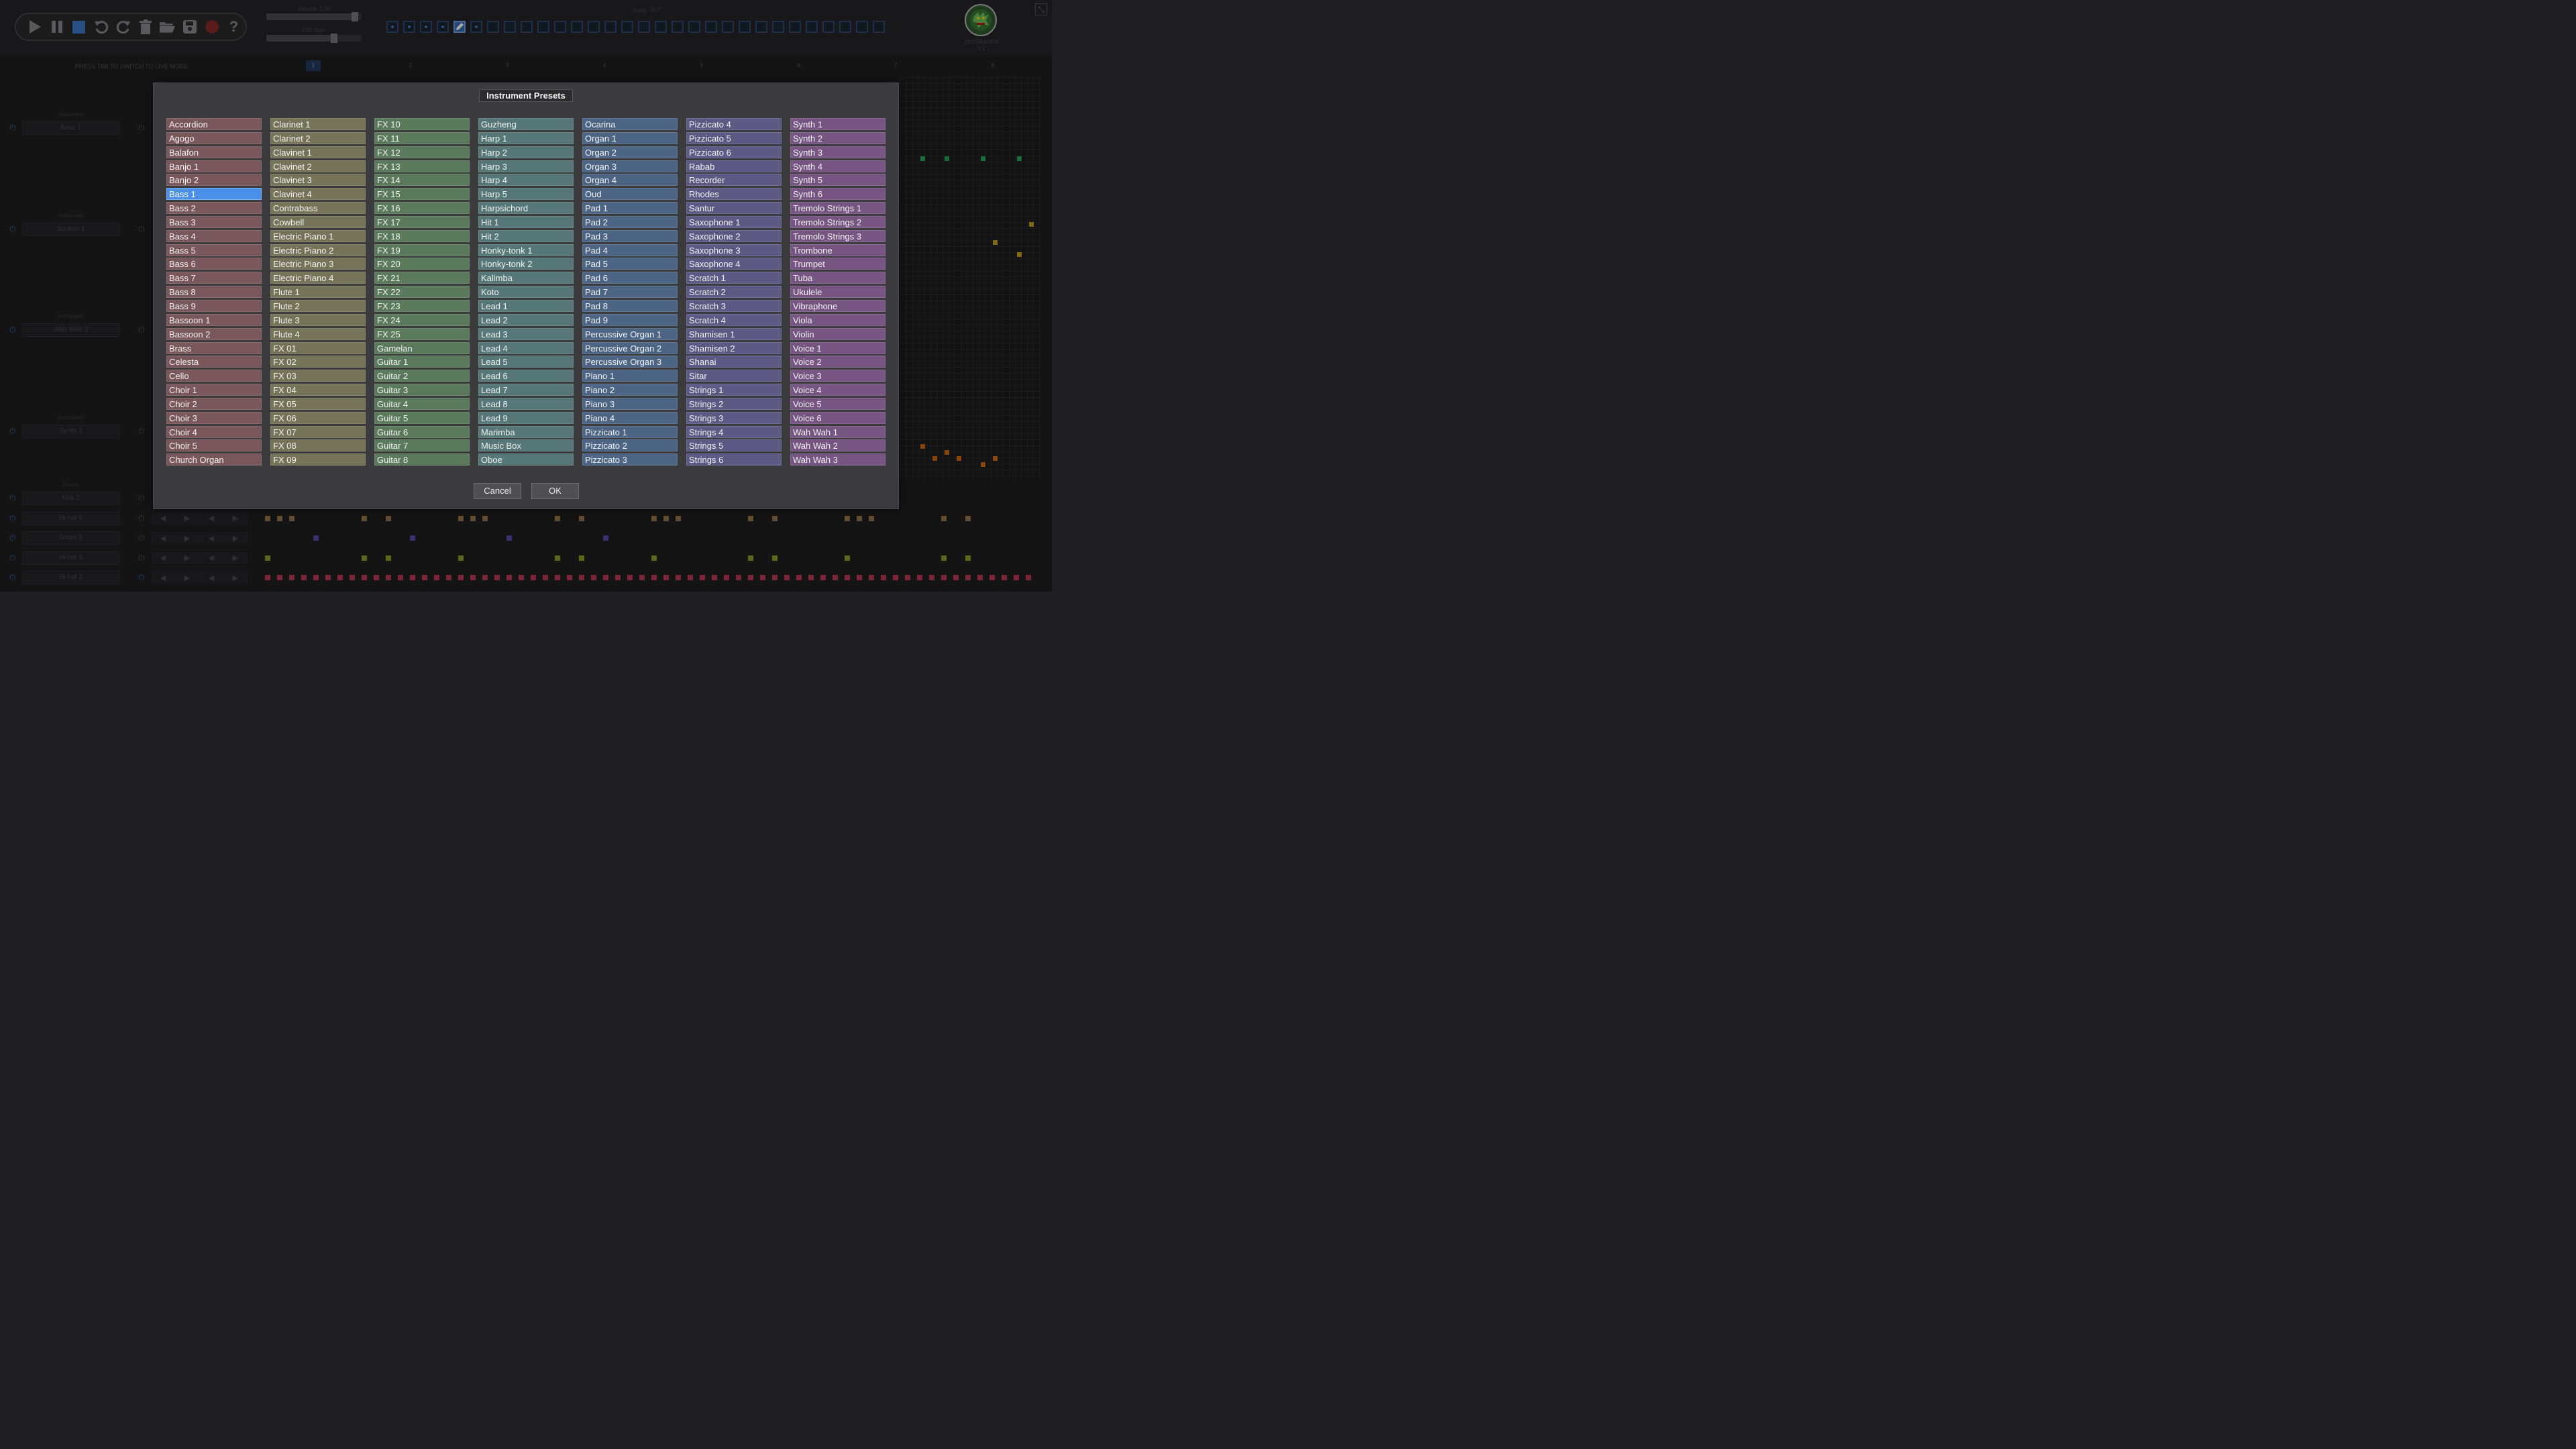  Describe the element at coordinates (355, 16) in the screenshot. I see `volume-slider-knob` at that location.